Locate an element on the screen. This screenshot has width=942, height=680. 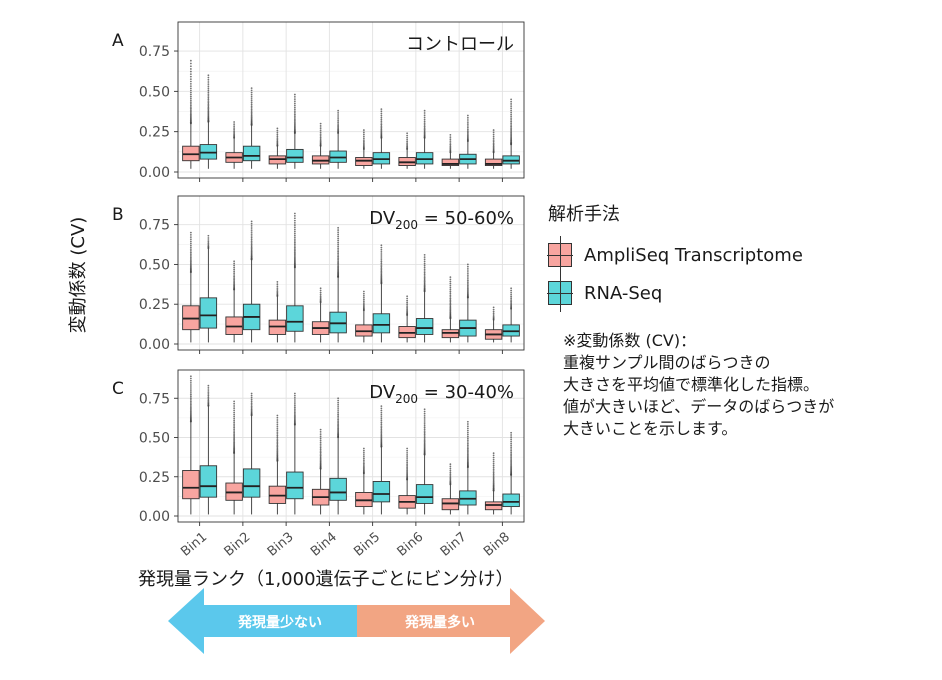
legend-title: 解析手法 is located at coordinates (584, 214).